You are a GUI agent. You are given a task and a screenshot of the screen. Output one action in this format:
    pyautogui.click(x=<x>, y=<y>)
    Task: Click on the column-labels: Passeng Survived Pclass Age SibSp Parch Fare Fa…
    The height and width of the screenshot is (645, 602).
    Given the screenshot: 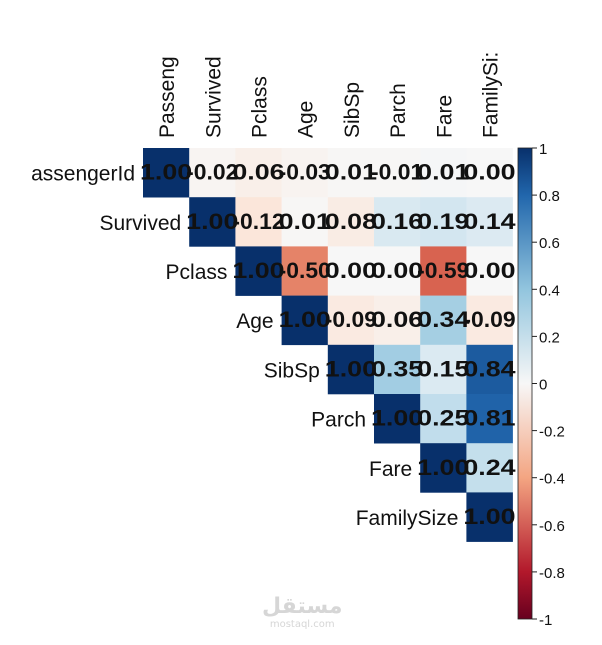 What is the action you would take?
    pyautogui.click(x=329, y=95)
    